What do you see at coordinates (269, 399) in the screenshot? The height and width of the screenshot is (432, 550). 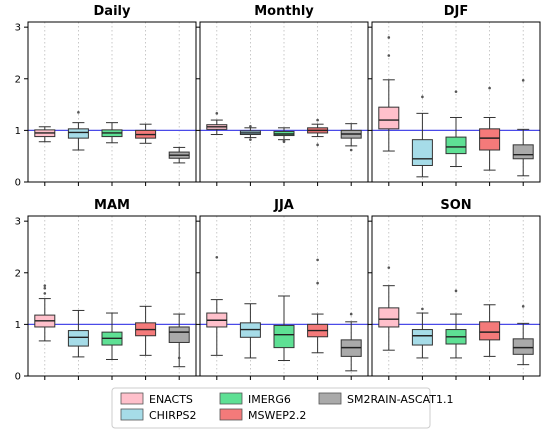 I see `legend-label: IMERG6` at bounding box center [269, 399].